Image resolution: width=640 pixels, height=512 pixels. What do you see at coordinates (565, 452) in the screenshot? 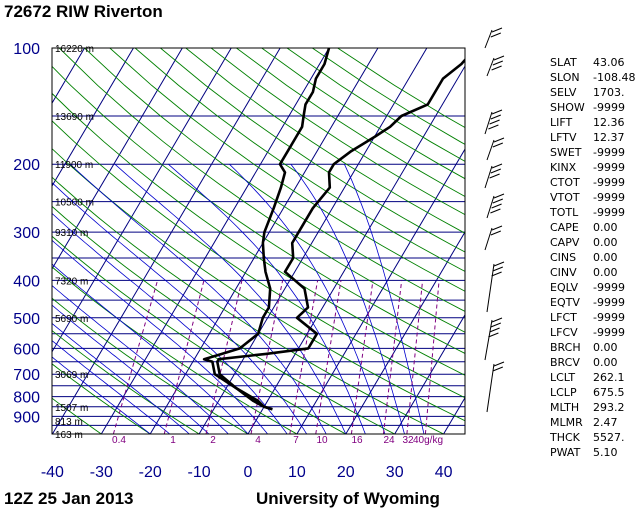
I see `parameter-key: PWAT` at bounding box center [565, 452].